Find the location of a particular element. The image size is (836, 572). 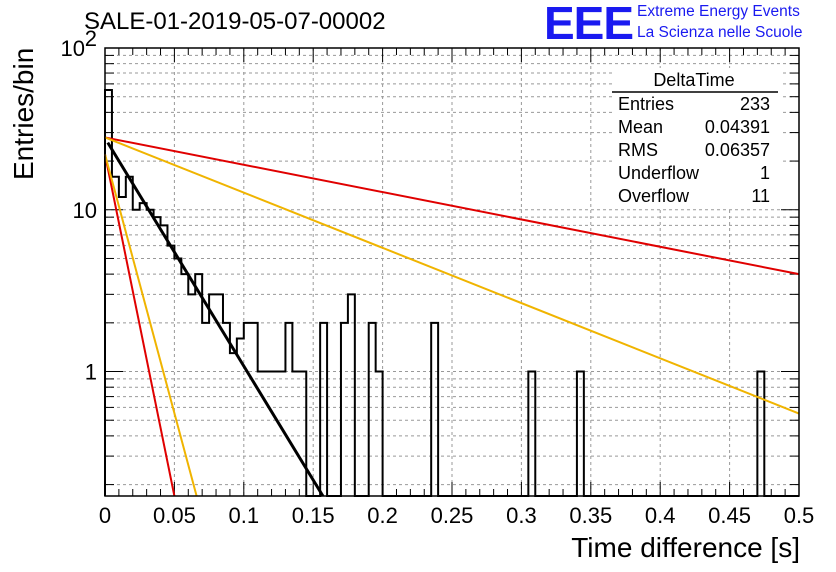

x-axis-label: Time difference [s] is located at coordinates (685, 547).